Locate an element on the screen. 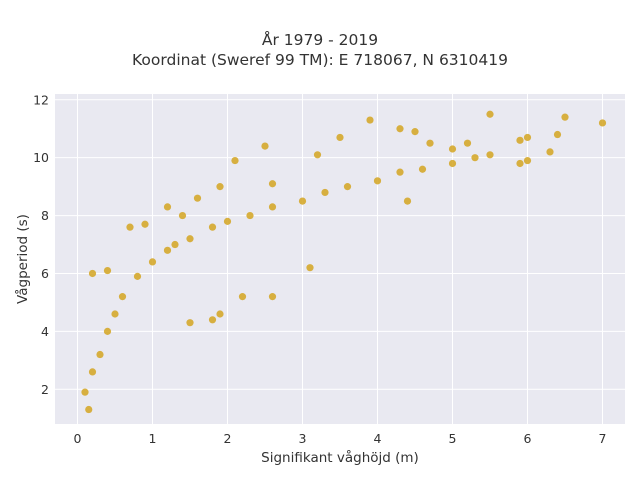  x-axis-label: Signifikant våghöjd (m) is located at coordinates (340, 457).